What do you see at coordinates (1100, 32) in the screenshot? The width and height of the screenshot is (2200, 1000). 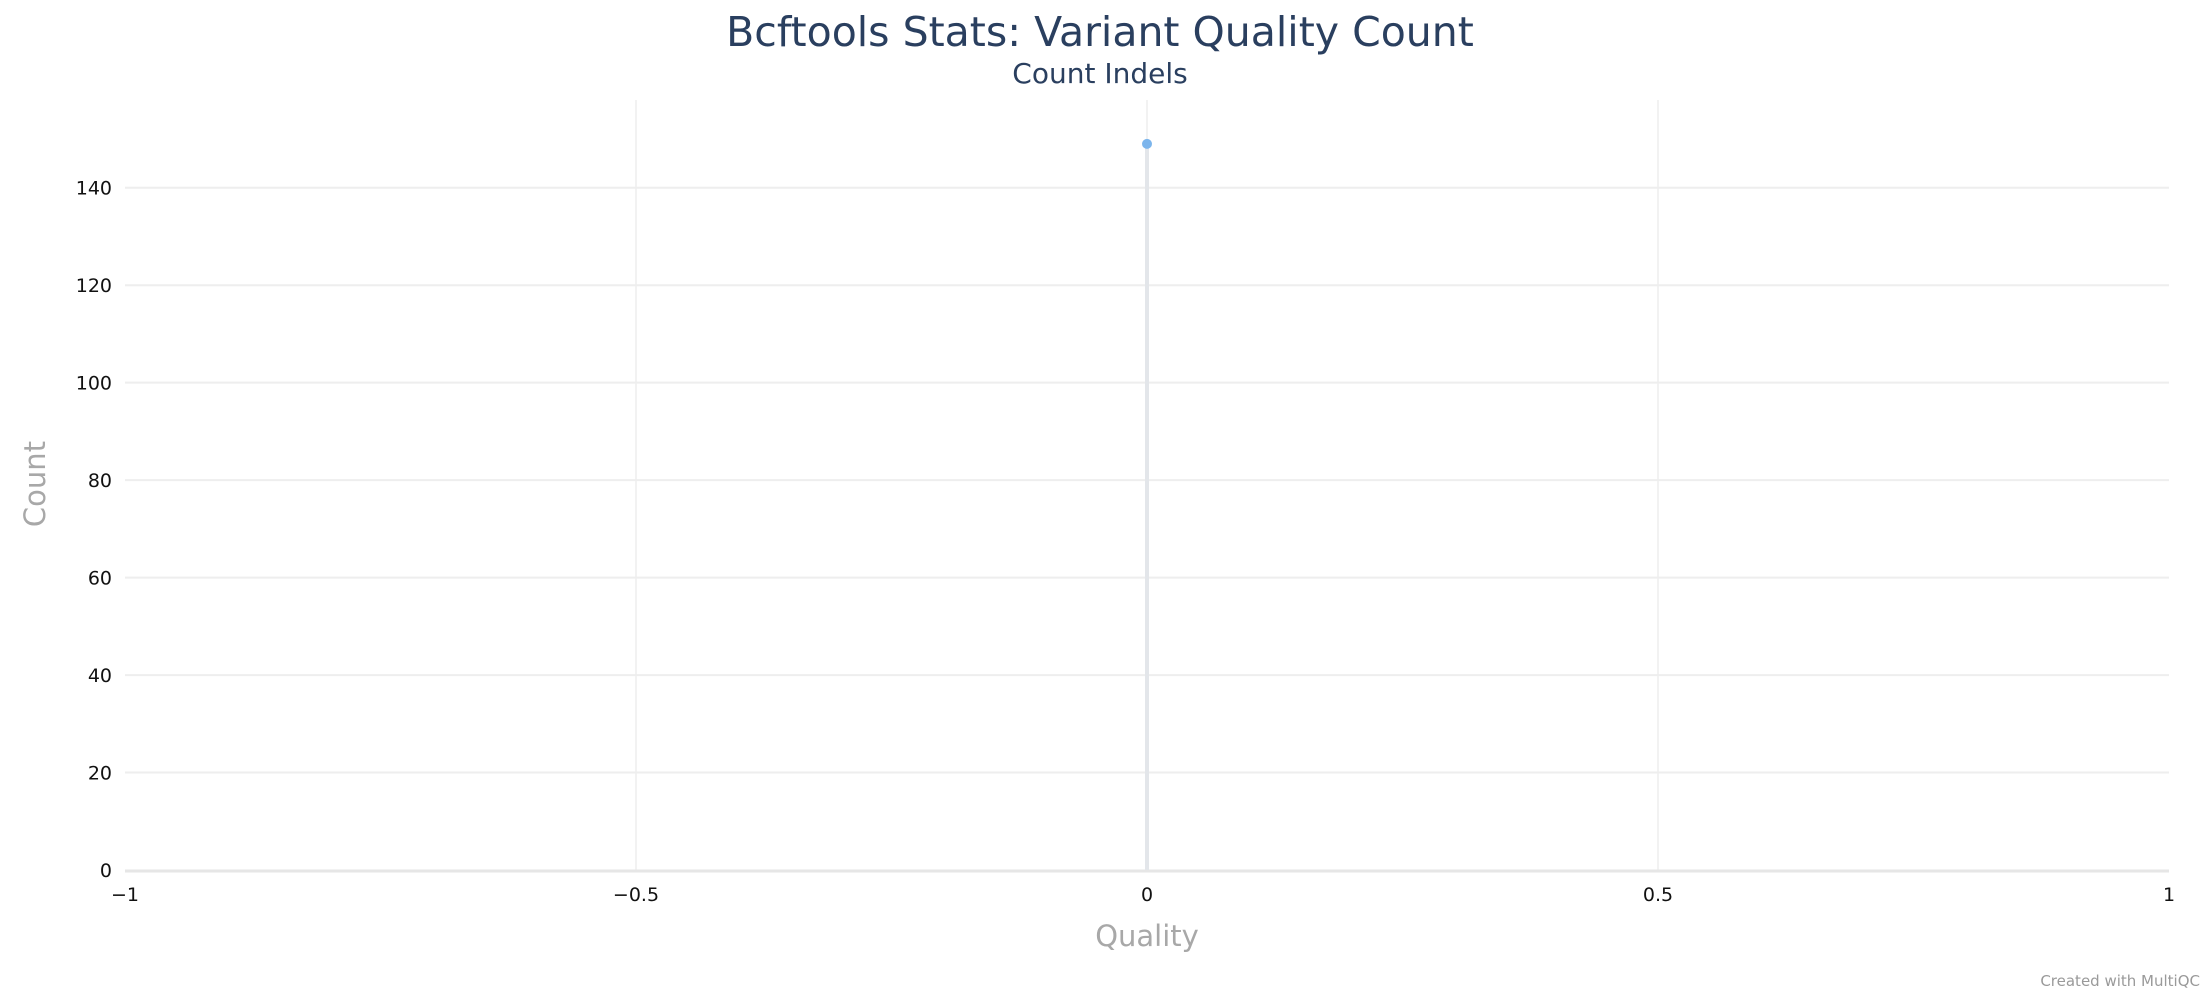 I see `chart-title: Bcftools Stats: Variant Quality Count` at bounding box center [1100, 32].